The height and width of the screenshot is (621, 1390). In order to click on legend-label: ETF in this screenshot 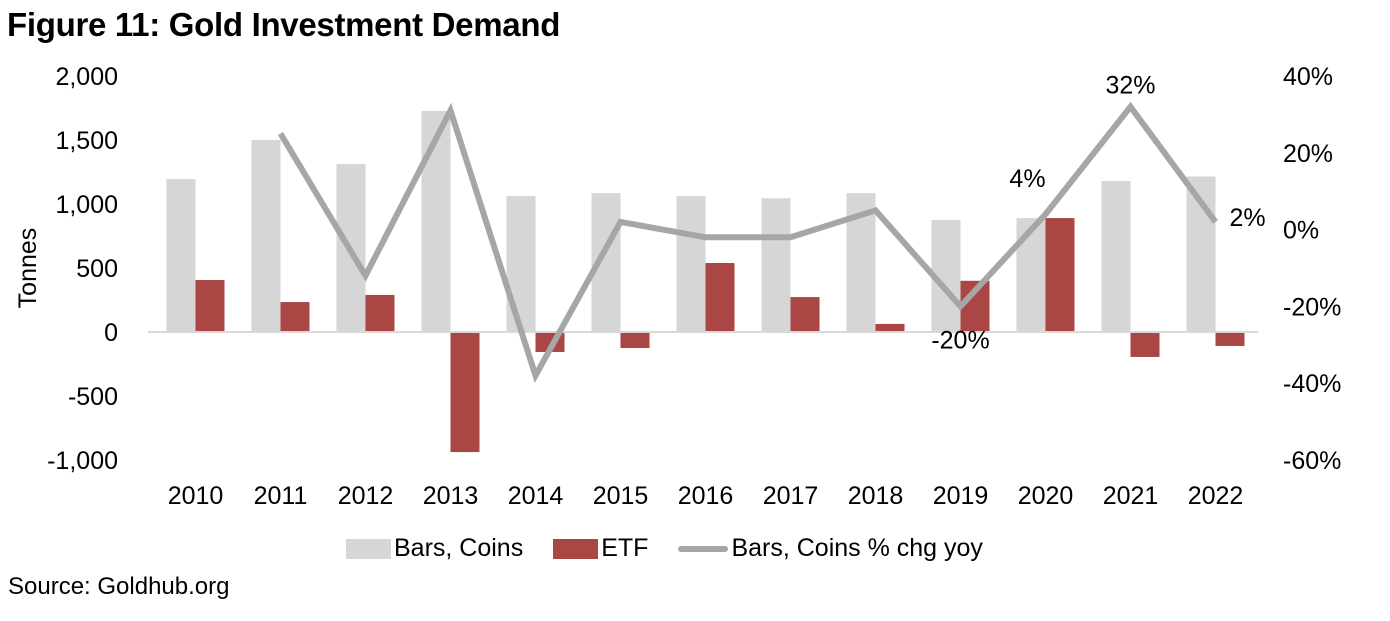, I will do `click(625, 548)`.